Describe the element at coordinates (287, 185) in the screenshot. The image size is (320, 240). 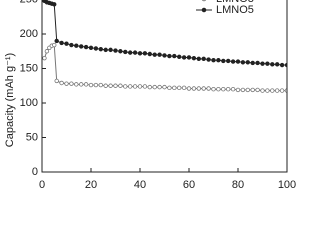
I see `x-tick-label: 100` at that location.